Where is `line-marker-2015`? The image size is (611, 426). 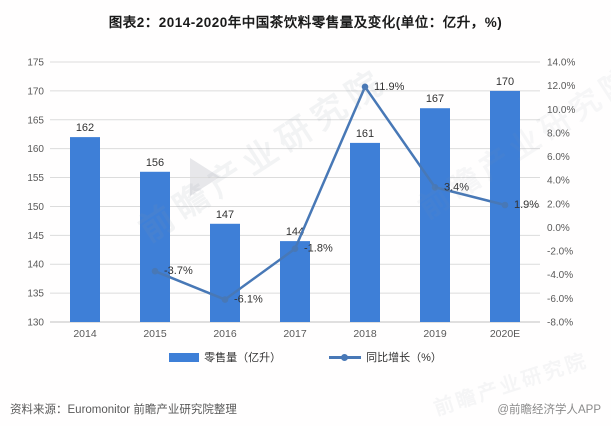 line-marker-2015 is located at coordinates (155, 271).